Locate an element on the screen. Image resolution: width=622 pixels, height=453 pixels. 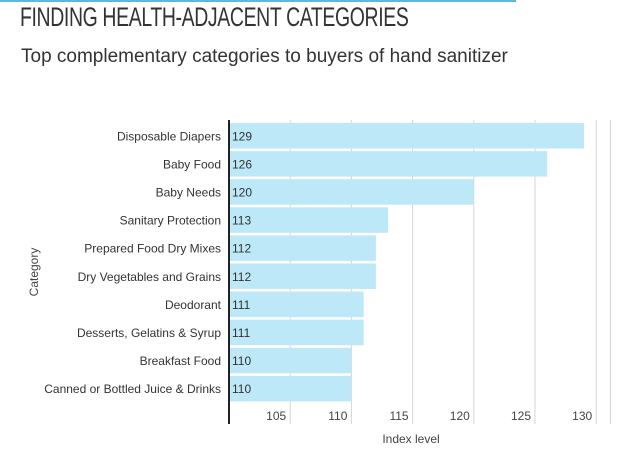
y-tick-label: Prepared Food Dry Mixes is located at coordinates (152, 249).